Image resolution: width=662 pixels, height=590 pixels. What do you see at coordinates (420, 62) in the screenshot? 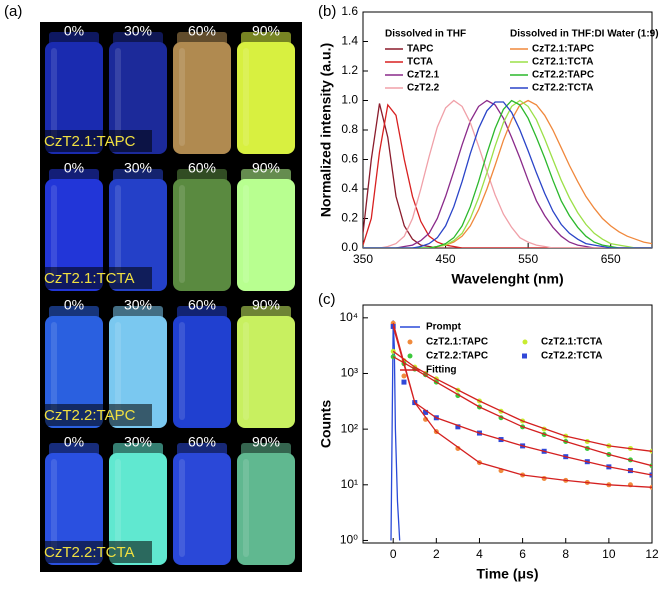
I see `legend-label: TCTA` at bounding box center [420, 62].